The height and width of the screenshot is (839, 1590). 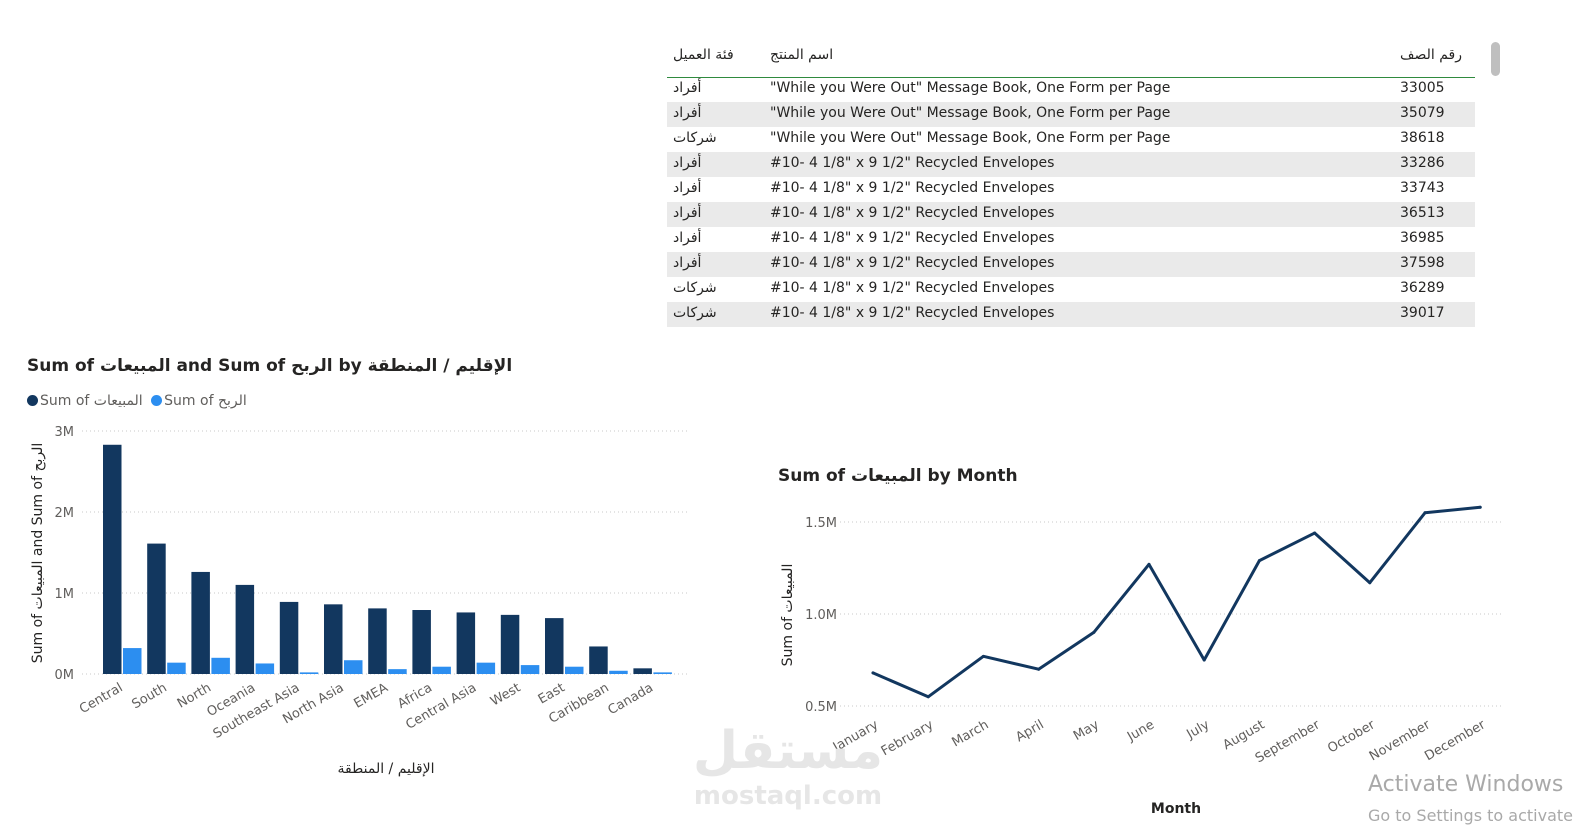 I want to click on bar-y-axis-title: Sum of المبيعات and Sum of الربح, so click(x=38, y=553).